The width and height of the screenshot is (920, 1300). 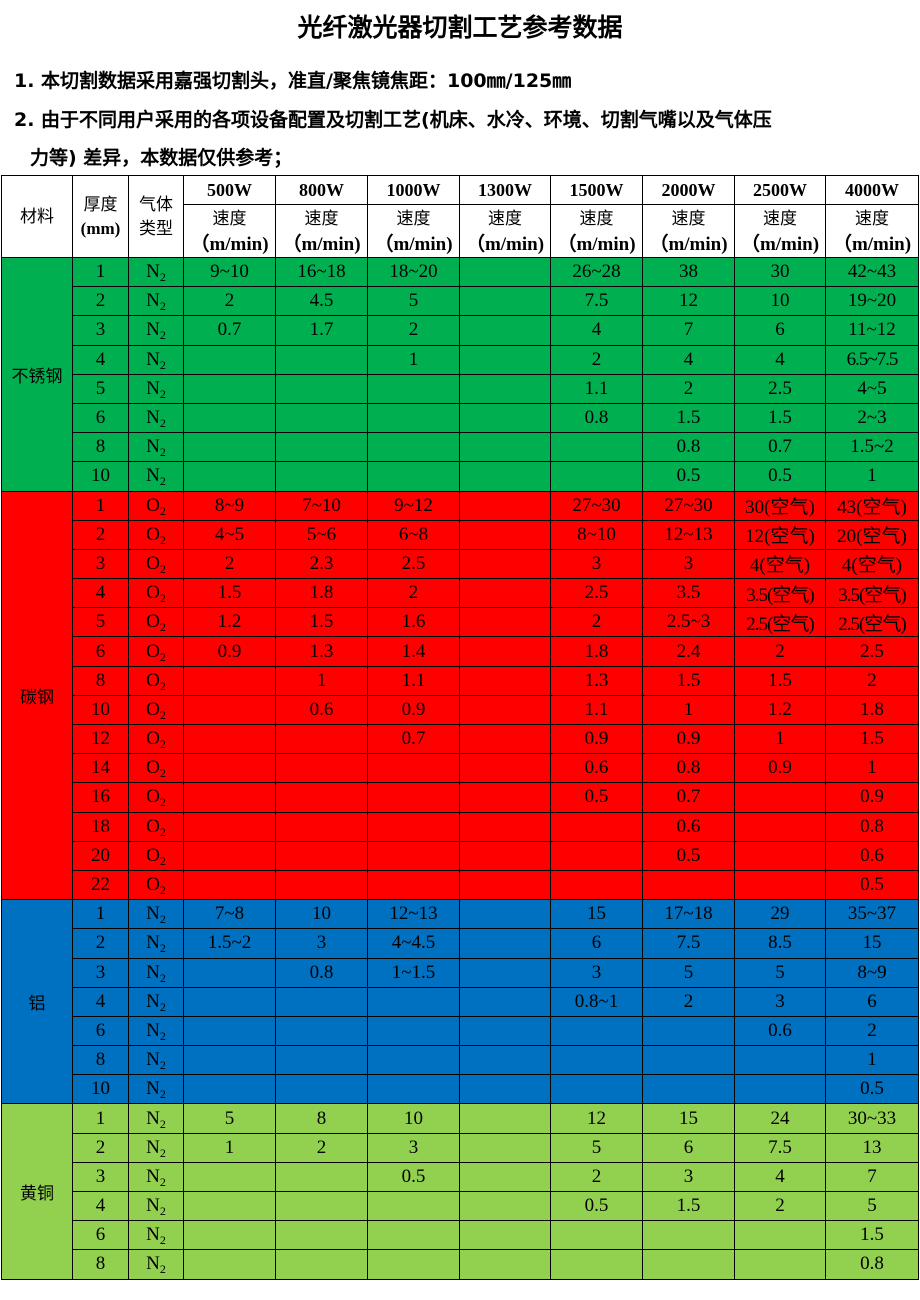 What do you see at coordinates (596, 943) in the screenshot?
I see `speed-cell: 6` at bounding box center [596, 943].